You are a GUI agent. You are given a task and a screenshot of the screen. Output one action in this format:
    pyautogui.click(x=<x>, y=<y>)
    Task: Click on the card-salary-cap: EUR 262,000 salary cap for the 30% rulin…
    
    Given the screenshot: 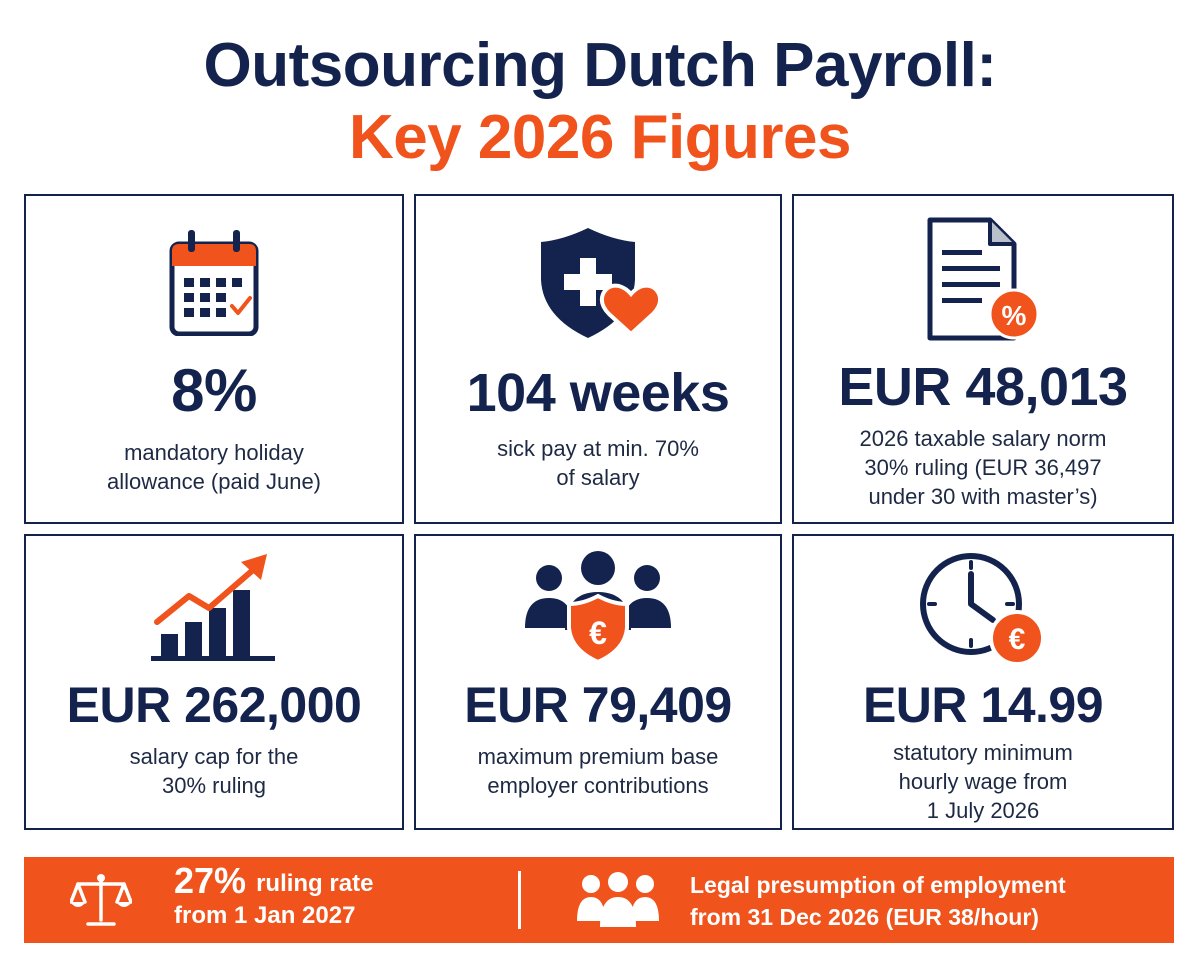 What is the action you would take?
    pyautogui.click(x=214, y=682)
    